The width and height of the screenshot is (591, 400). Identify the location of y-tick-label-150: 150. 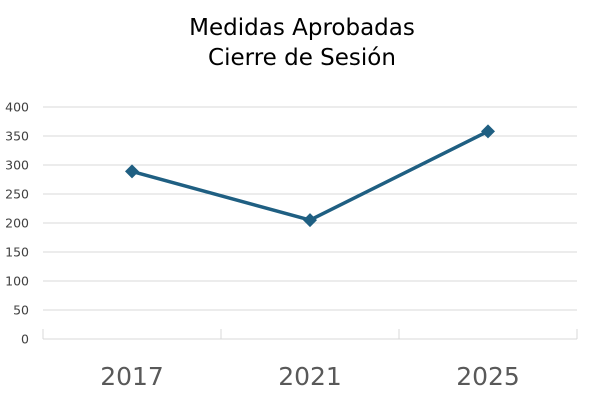
(17, 252).